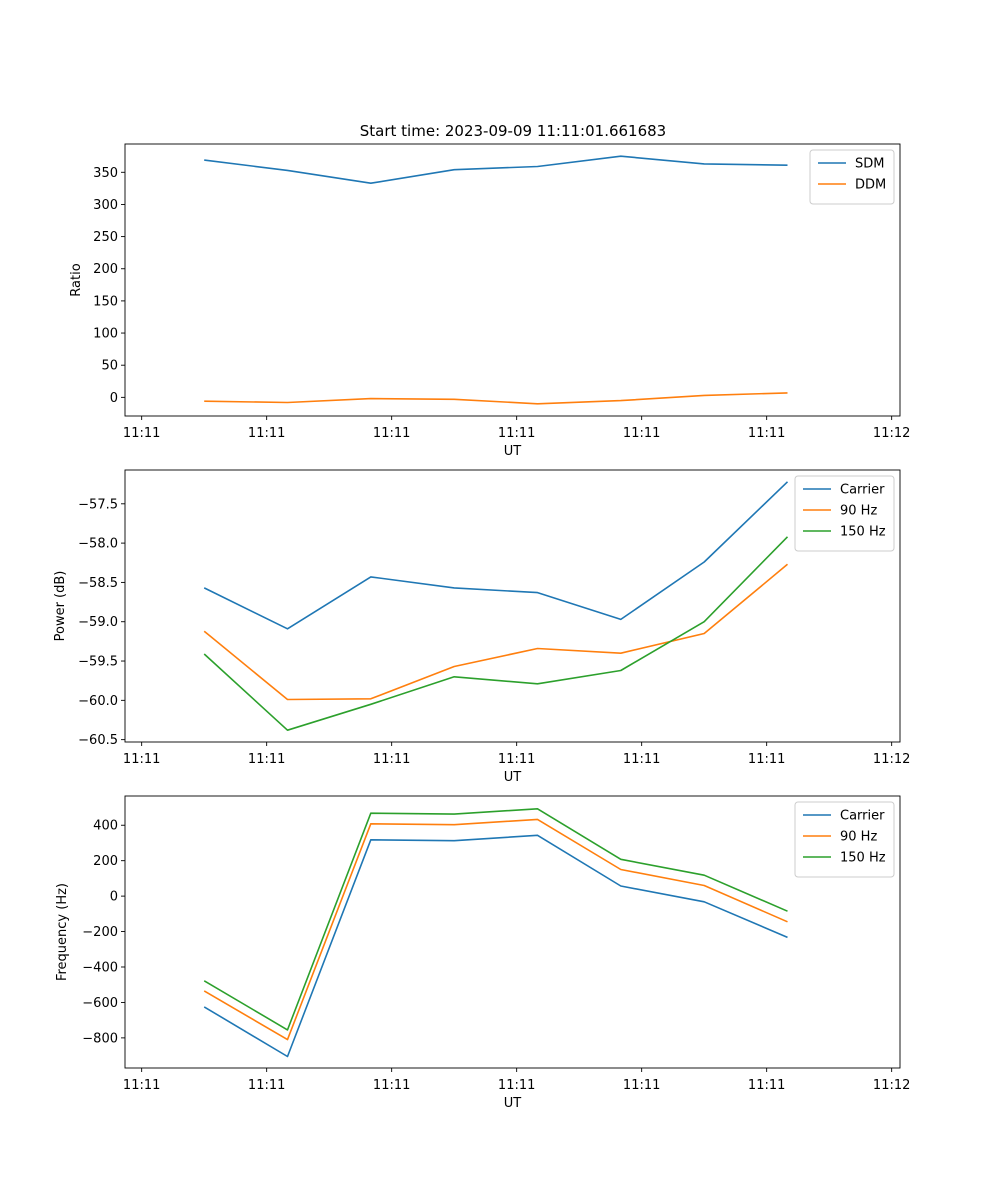 This screenshot has width=1000, height=1200. Describe the element at coordinates (513, 131) in the screenshot. I see `figure-title: Start time: 2023-09-09 11:11:01.661683` at that location.